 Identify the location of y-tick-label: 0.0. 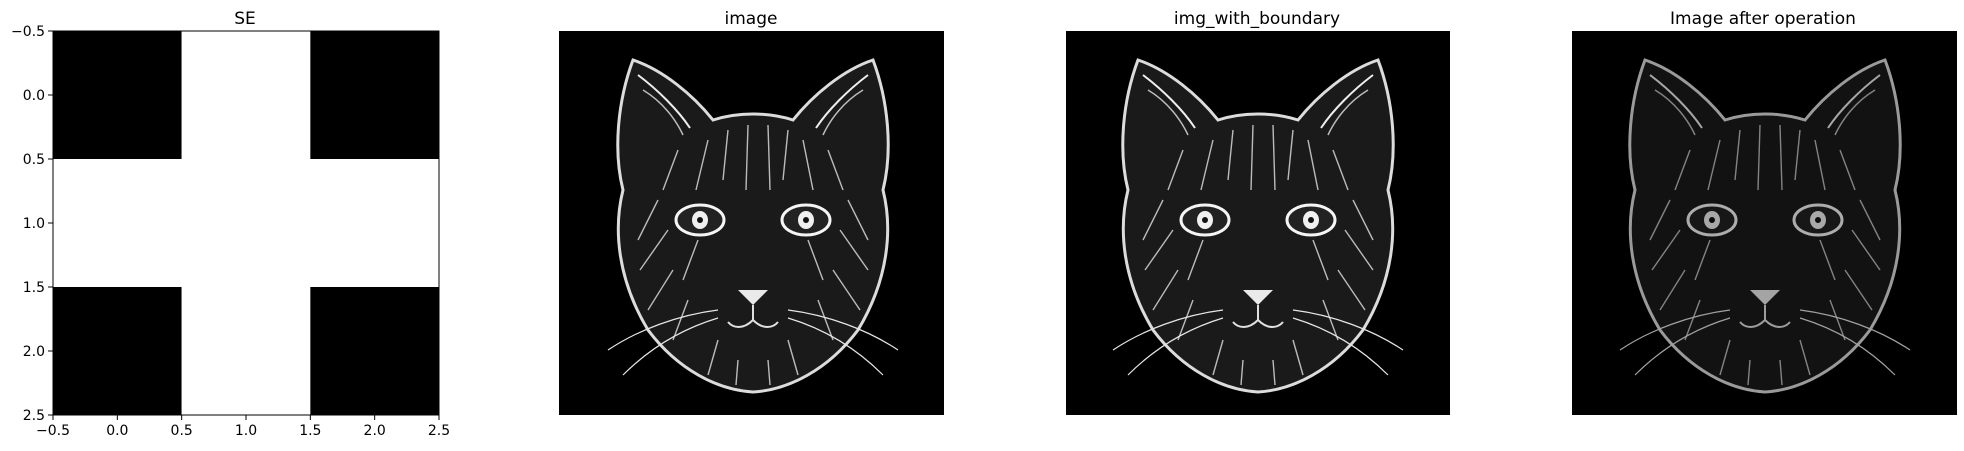
(34, 96).